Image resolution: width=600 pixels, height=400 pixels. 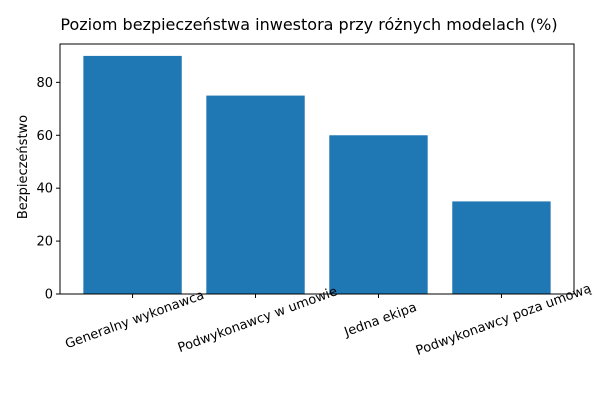 What do you see at coordinates (44, 189) in the screenshot?
I see `y-tick-label-2: 40` at bounding box center [44, 189].